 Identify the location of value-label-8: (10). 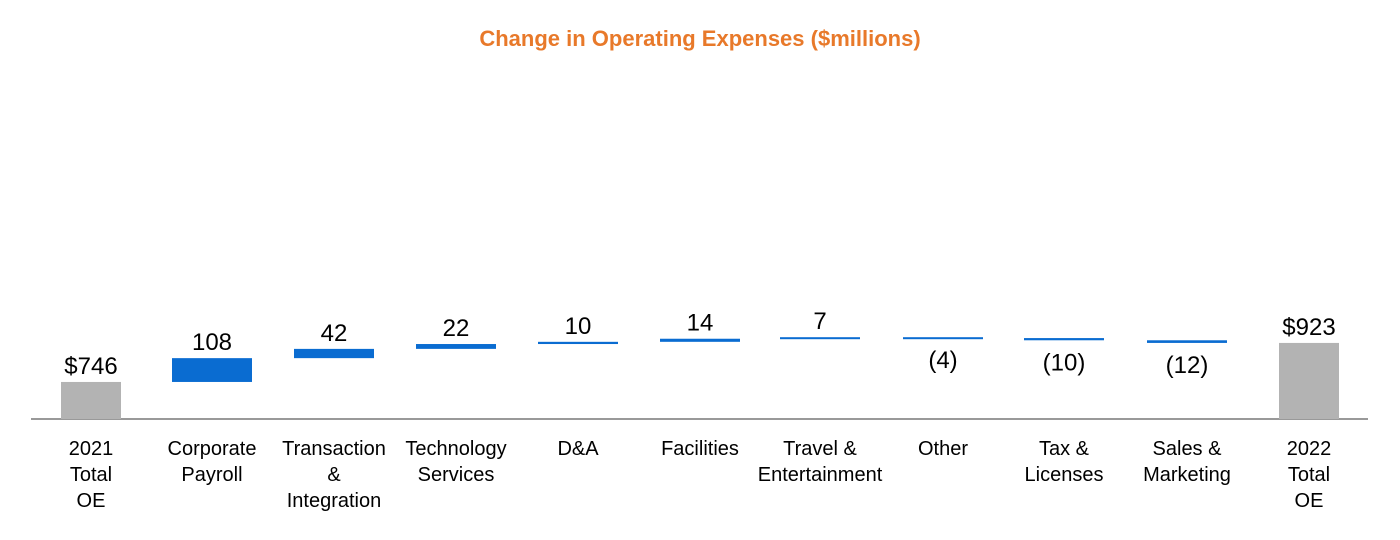
(1064, 362).